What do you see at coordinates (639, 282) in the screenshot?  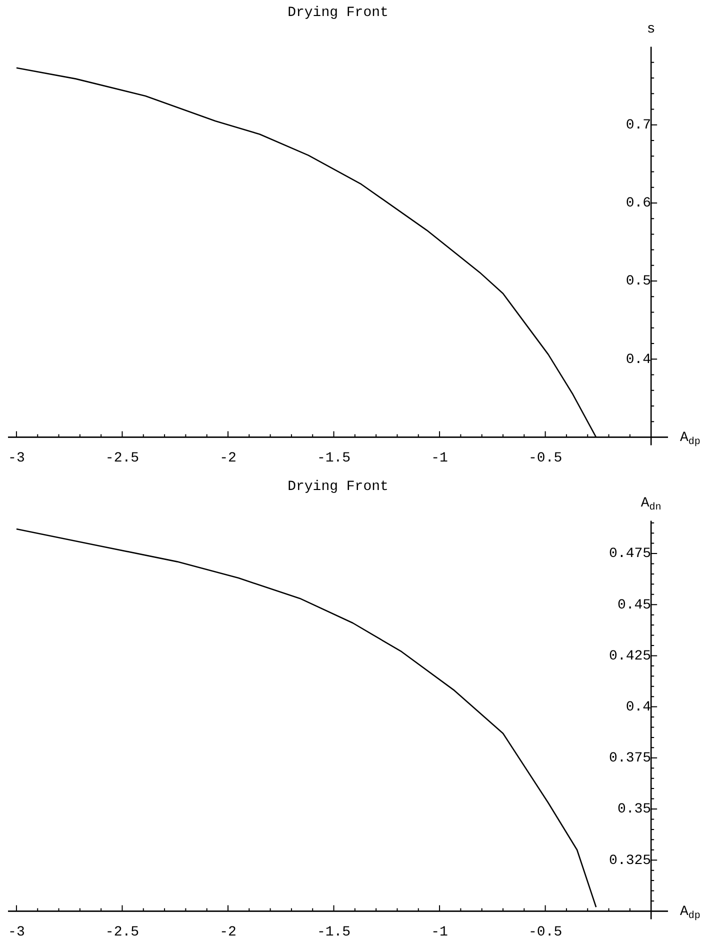 I see `y-tick-label: 0.5` at bounding box center [639, 282].